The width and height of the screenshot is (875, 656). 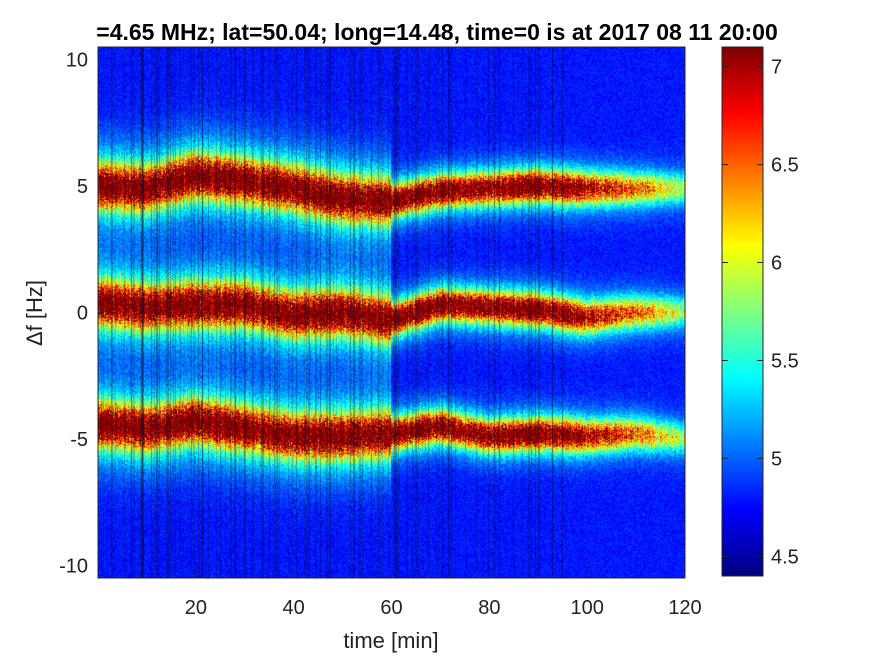 What do you see at coordinates (390, 640) in the screenshot?
I see `x-axis-label: time [min]` at bounding box center [390, 640].